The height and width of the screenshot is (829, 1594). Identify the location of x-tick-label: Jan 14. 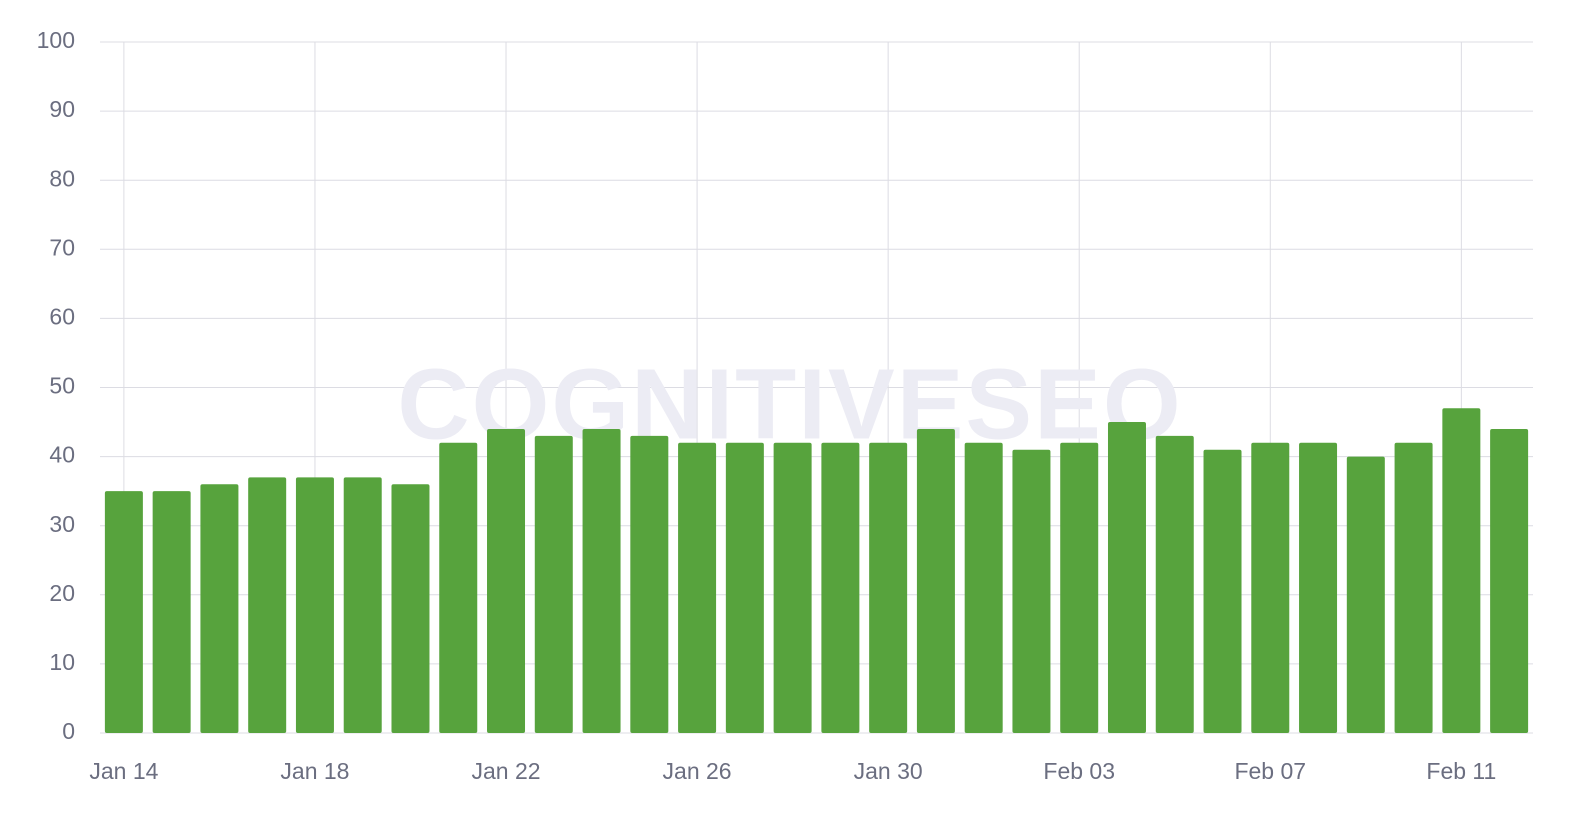
(123, 771).